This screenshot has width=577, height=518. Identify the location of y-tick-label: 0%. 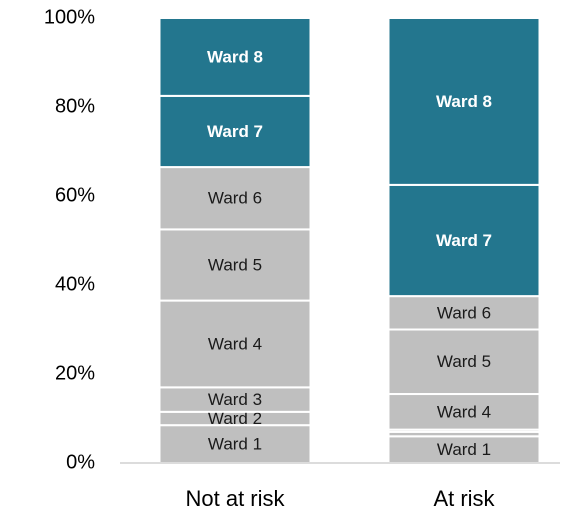
(80, 462).